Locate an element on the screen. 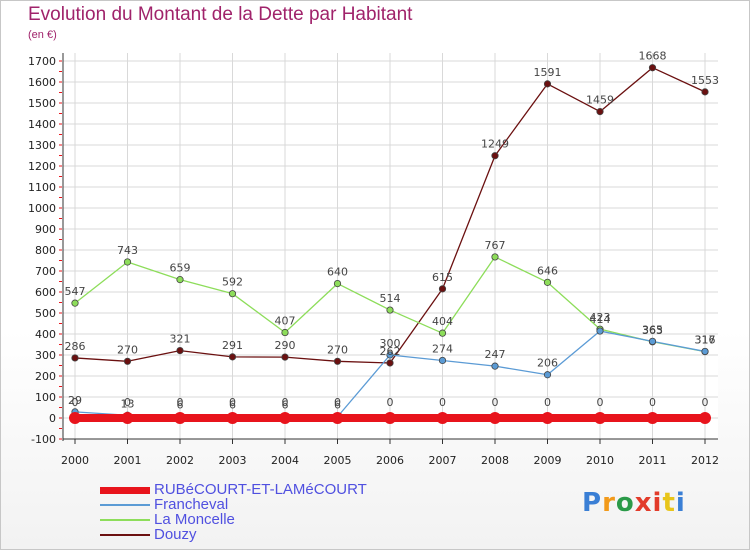  x-tick-label: 2012 is located at coordinates (705, 460).